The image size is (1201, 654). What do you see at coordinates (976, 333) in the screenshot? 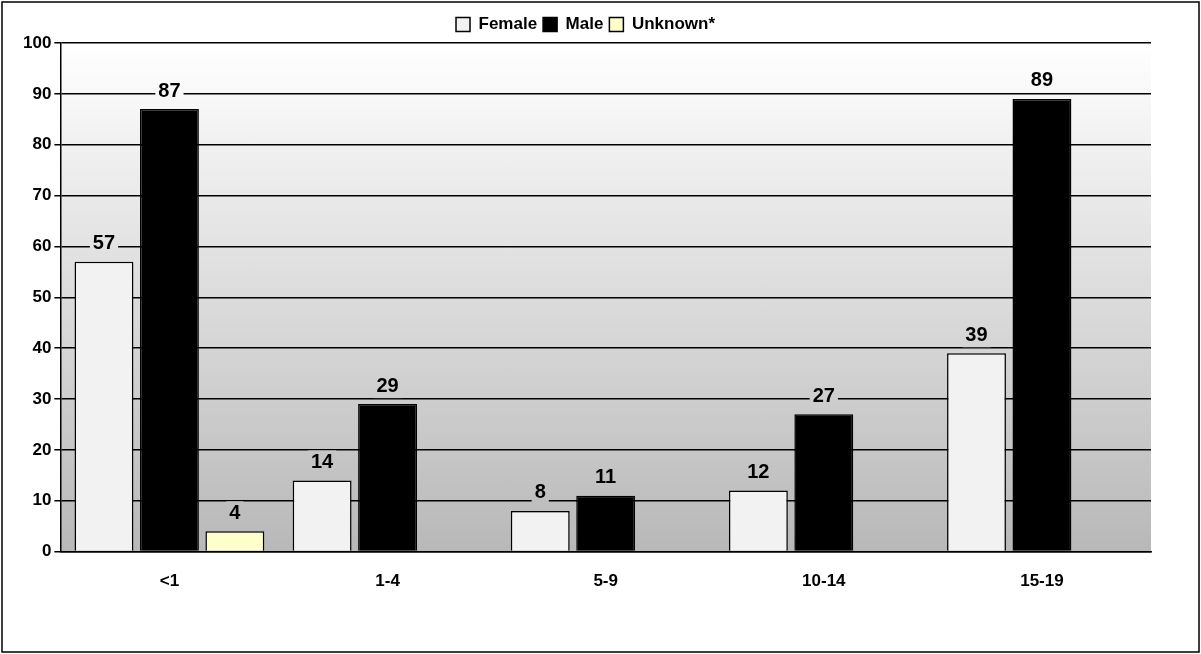
I see `data-label: 39` at bounding box center [976, 333].